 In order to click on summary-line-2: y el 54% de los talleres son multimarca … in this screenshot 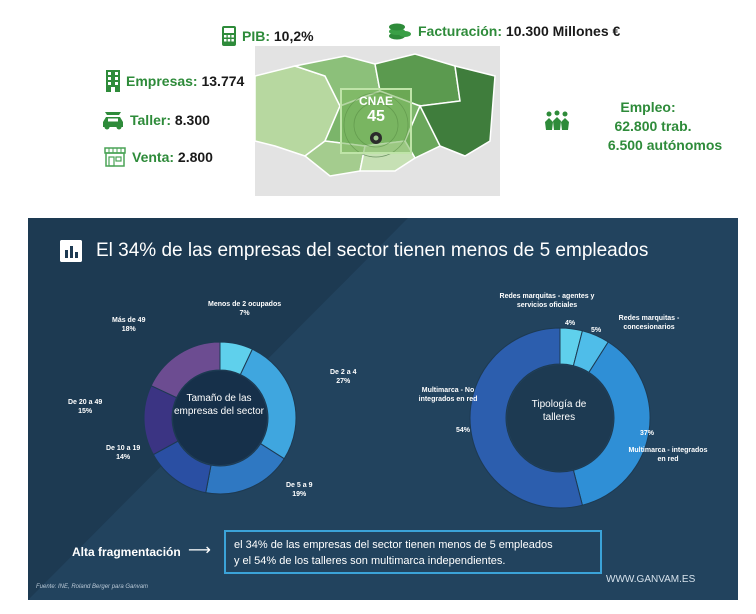, I will do `click(370, 561)`.